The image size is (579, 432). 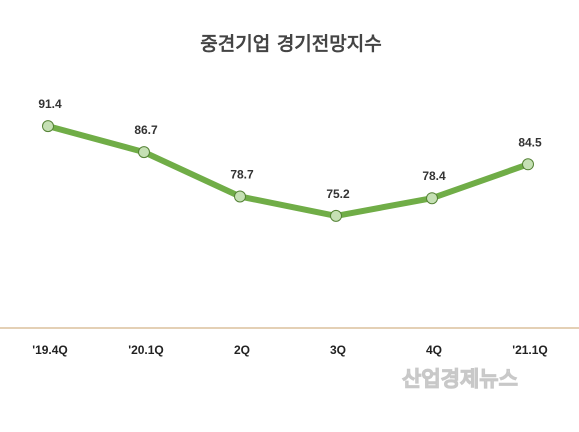 I want to click on data-label: 84.5, so click(x=530, y=142).